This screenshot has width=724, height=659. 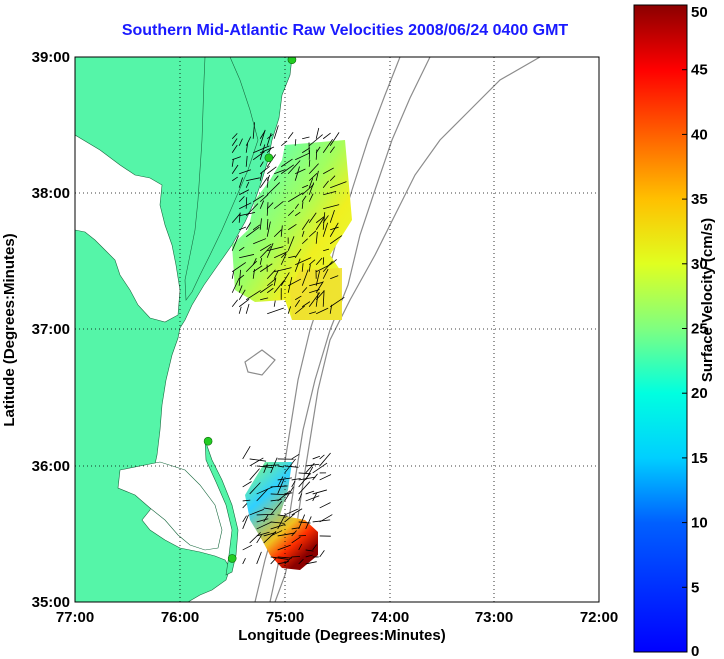 What do you see at coordinates (289, 343) in the screenshot?
I see `velocity-vectors` at bounding box center [289, 343].